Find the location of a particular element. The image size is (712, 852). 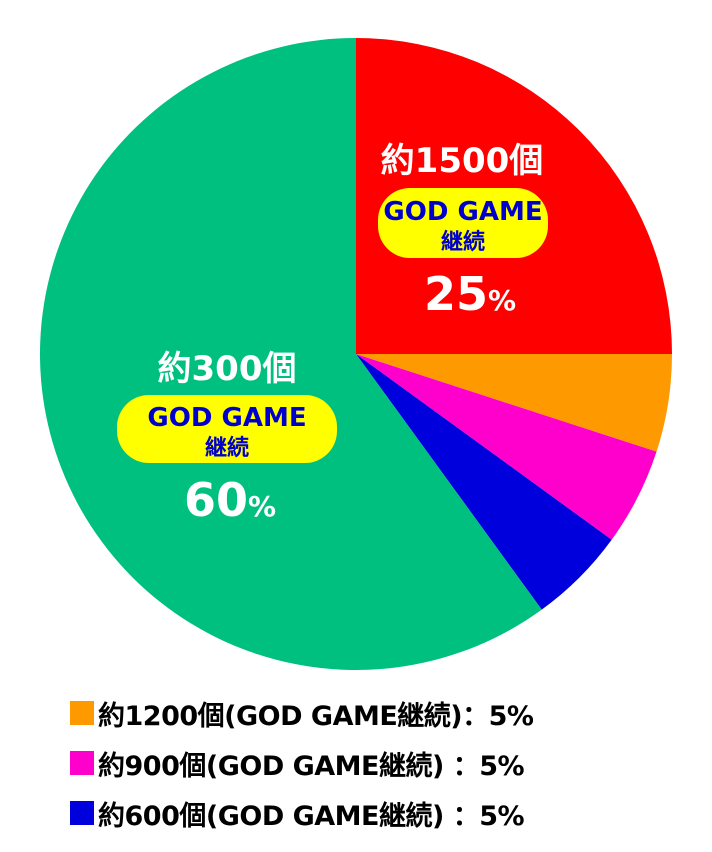

slice-title-300: 約300個 is located at coordinates (227, 369).